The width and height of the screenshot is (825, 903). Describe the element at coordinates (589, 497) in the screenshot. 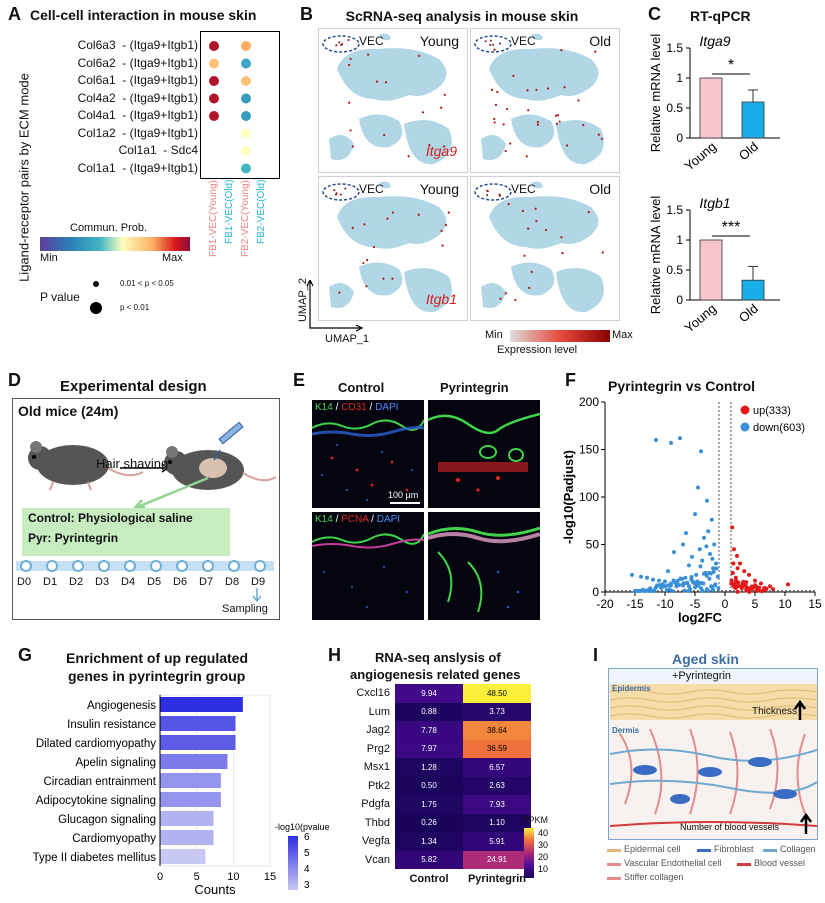

I see `y-tick-label: 100` at that location.